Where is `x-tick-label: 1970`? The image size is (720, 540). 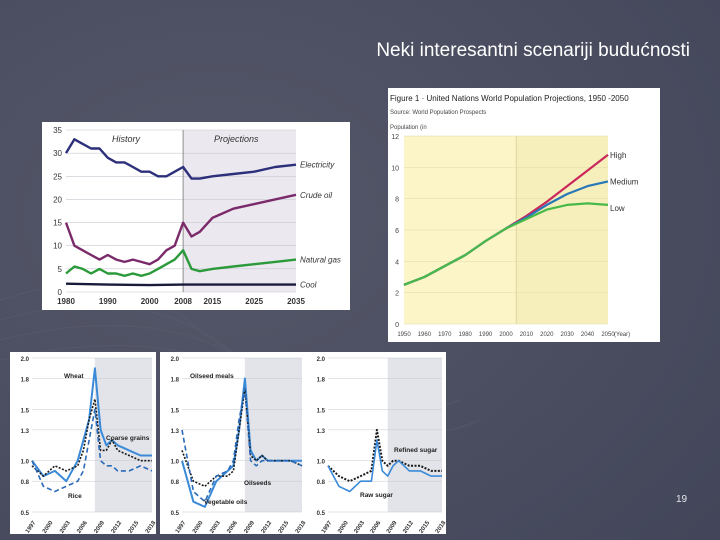
x-tick-label: 1970 is located at coordinates (445, 335).